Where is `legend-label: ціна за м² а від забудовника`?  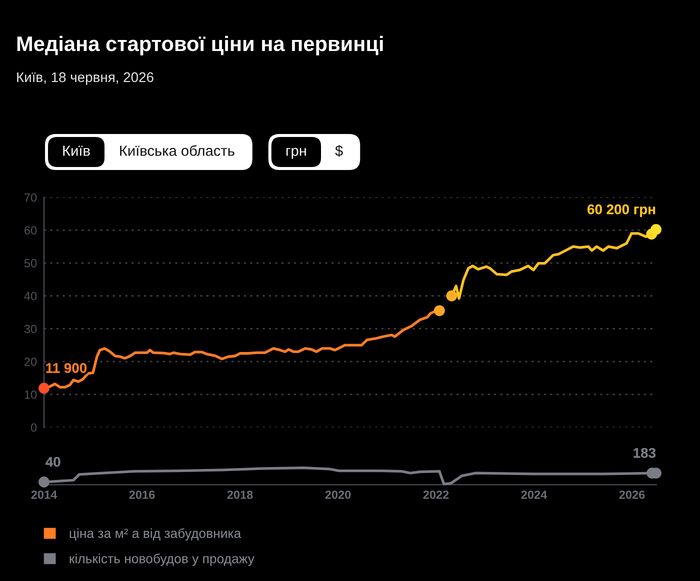 legend-label: ціна за м² а від забудовника is located at coordinates (156, 534).